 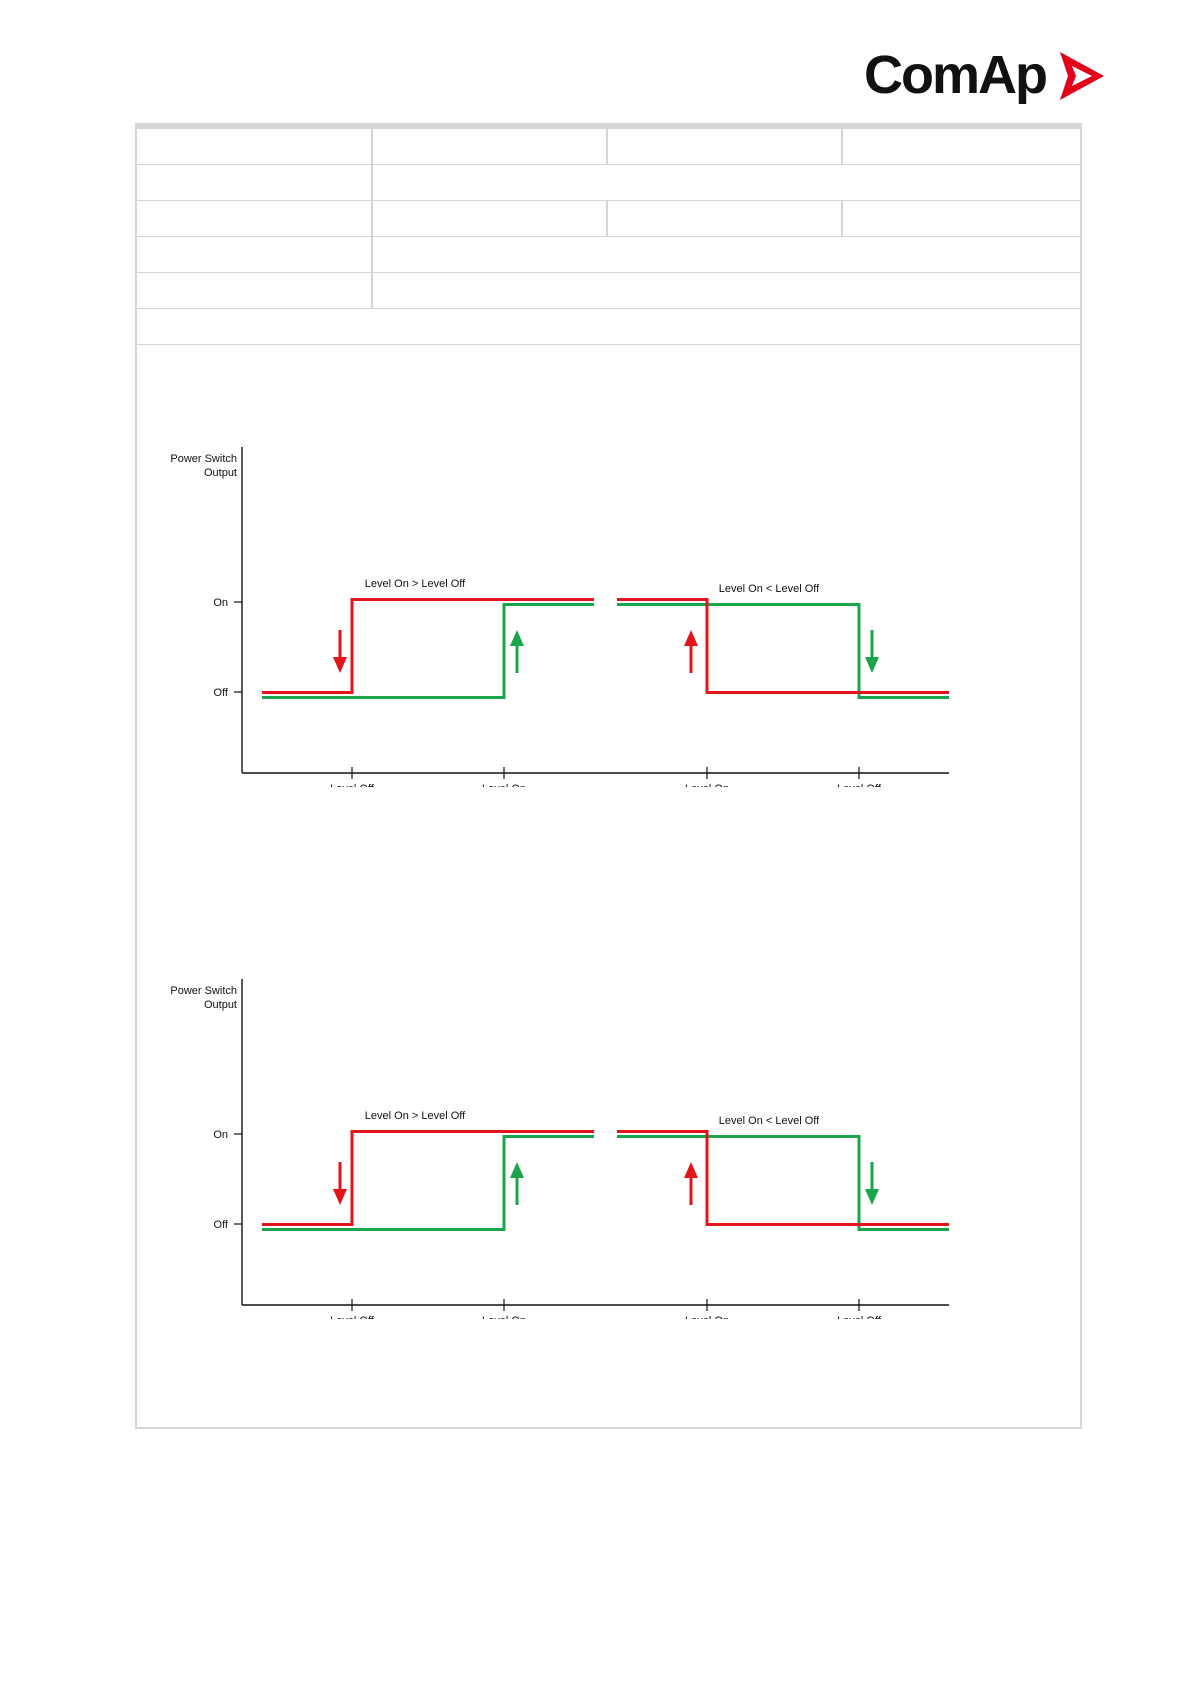 I want to click on logo-arrow-icon, so click(x=1082, y=76).